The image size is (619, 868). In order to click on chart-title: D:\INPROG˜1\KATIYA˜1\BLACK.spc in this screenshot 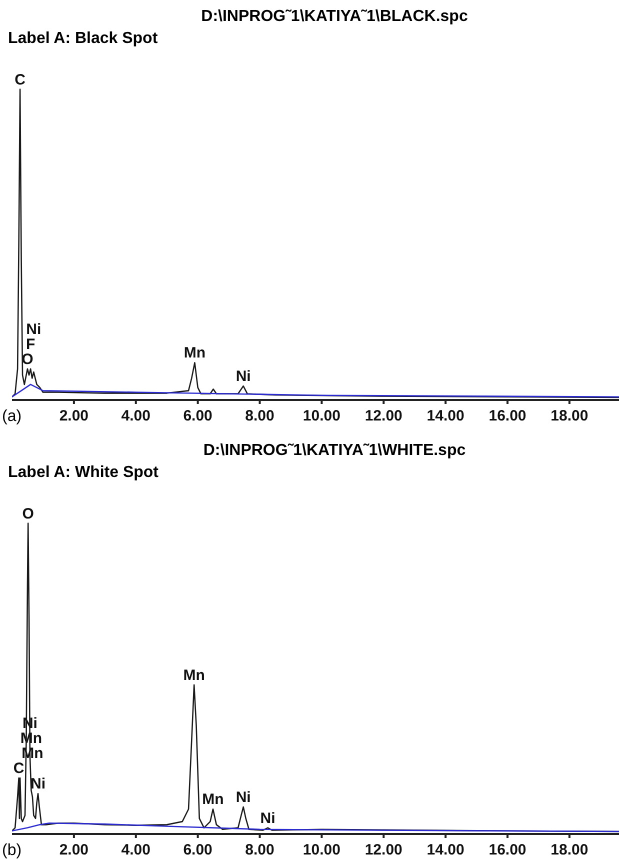, I will do `click(334, 17)`.